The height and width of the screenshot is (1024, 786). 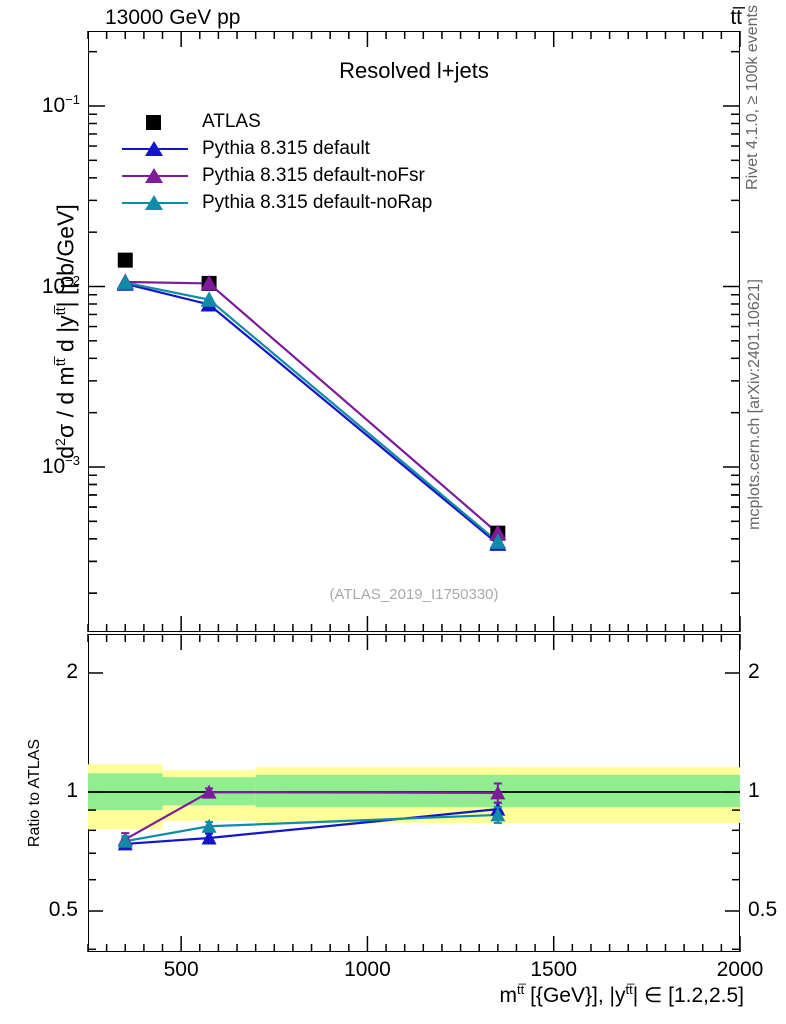 What do you see at coordinates (313, 175) in the screenshot?
I see `legend-label: Pythia 8.315 default-noFsr` at bounding box center [313, 175].